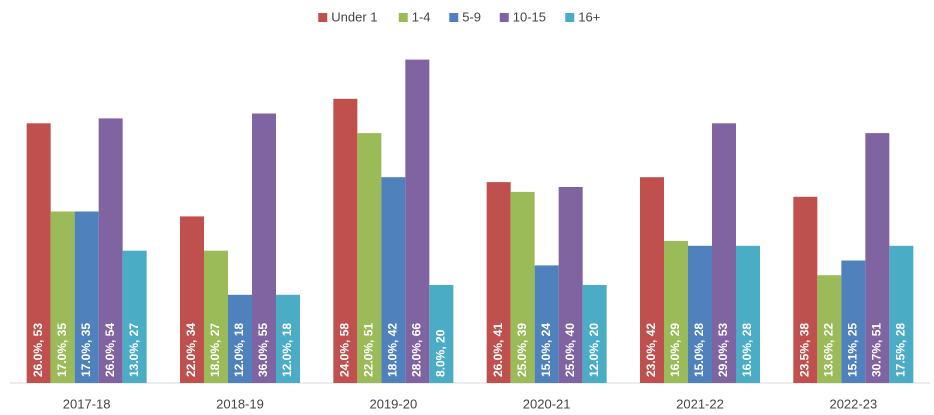  What do you see at coordinates (498, 350) in the screenshot?
I see `value-label: 26.0%, 41` at bounding box center [498, 350].